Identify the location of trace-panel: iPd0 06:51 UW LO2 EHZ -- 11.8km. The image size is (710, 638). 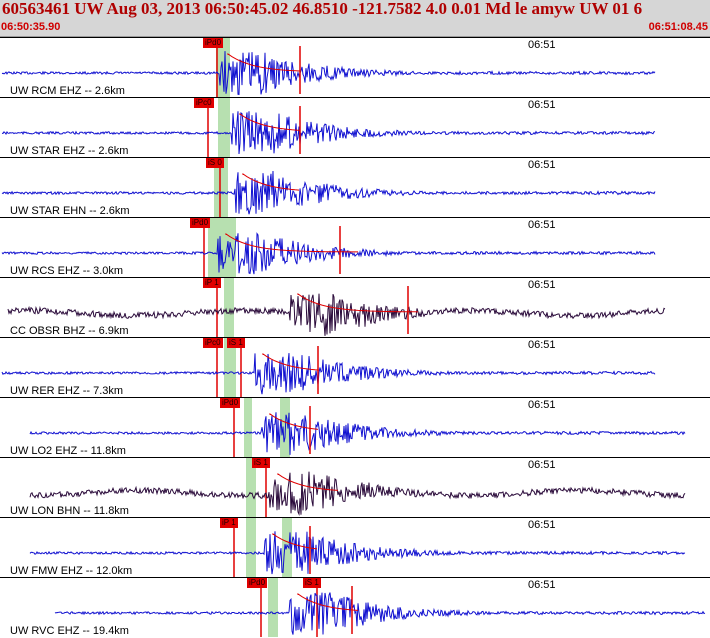
(355, 427).